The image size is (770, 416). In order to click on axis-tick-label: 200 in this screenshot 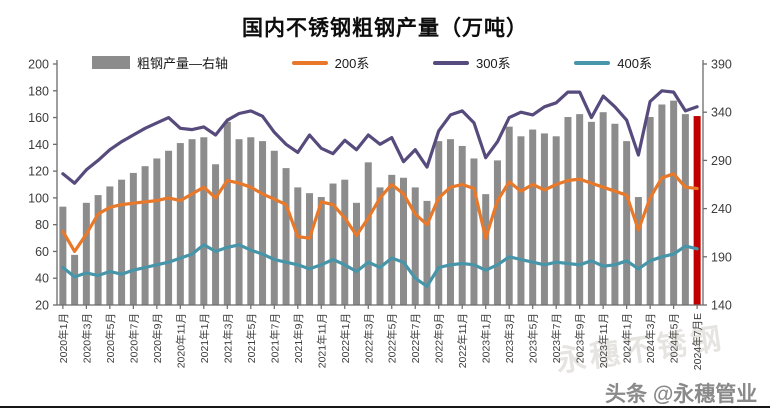, I will do `click(38, 65)`.